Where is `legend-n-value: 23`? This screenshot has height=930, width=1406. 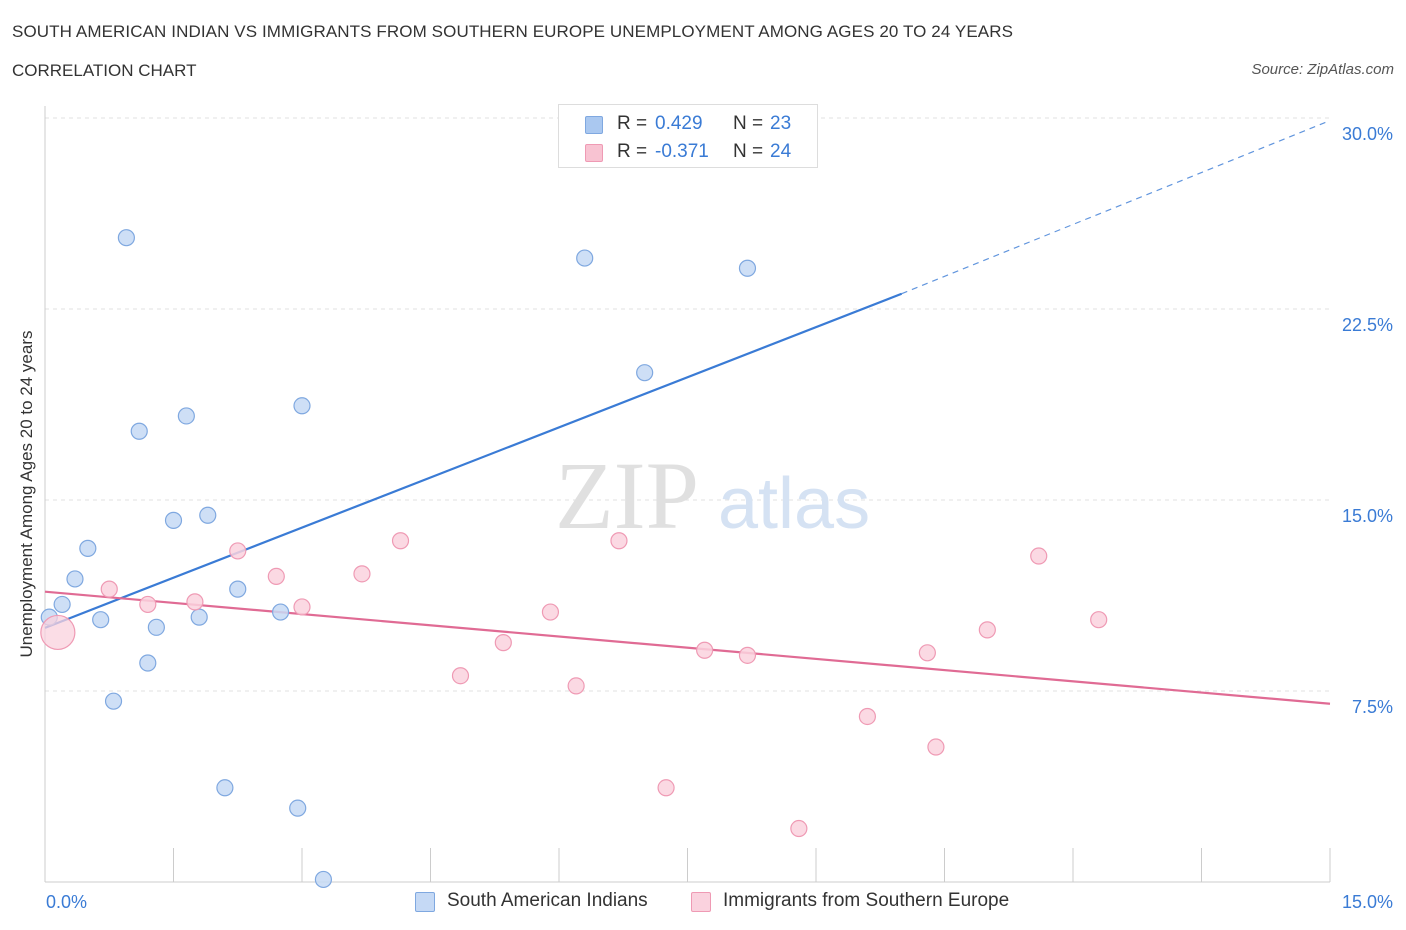
legend-n-value: 23 is located at coordinates (781, 123).